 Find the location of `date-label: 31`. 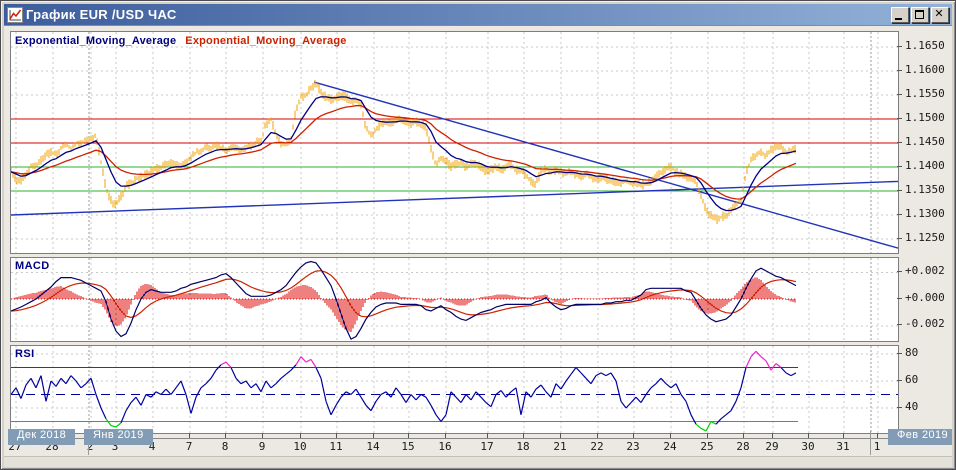

date-label: 31 is located at coordinates (843, 446).